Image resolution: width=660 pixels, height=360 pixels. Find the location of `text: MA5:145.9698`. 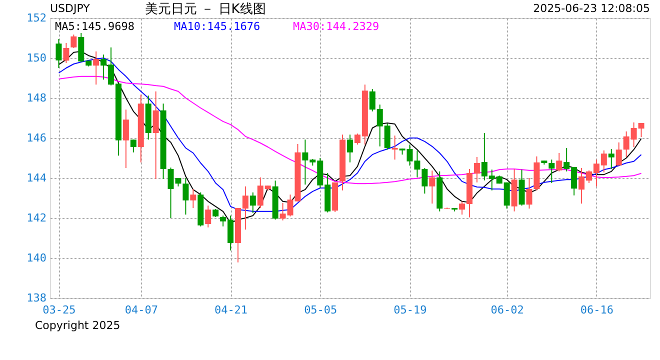

text: MA5:145.9698 is located at coordinates (94, 26).